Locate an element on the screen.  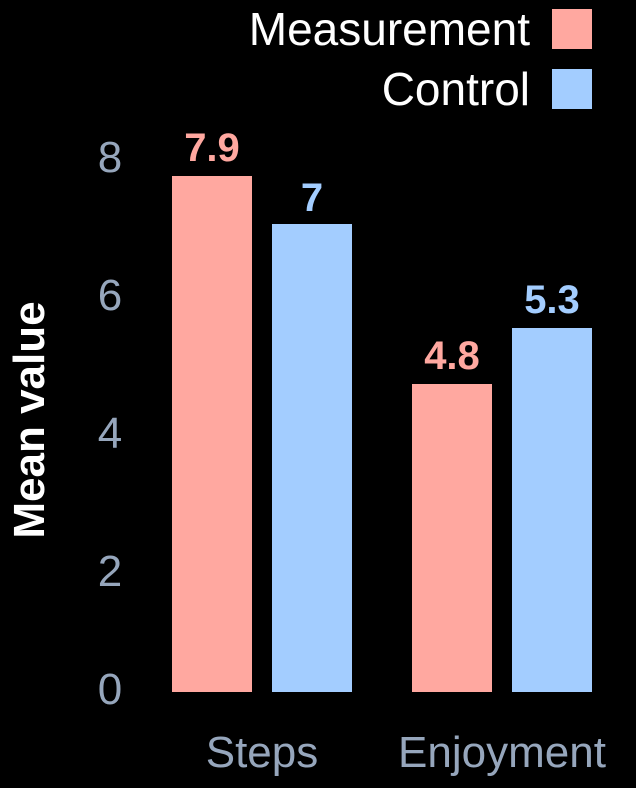
y-tick: 2 is located at coordinates (110, 571).